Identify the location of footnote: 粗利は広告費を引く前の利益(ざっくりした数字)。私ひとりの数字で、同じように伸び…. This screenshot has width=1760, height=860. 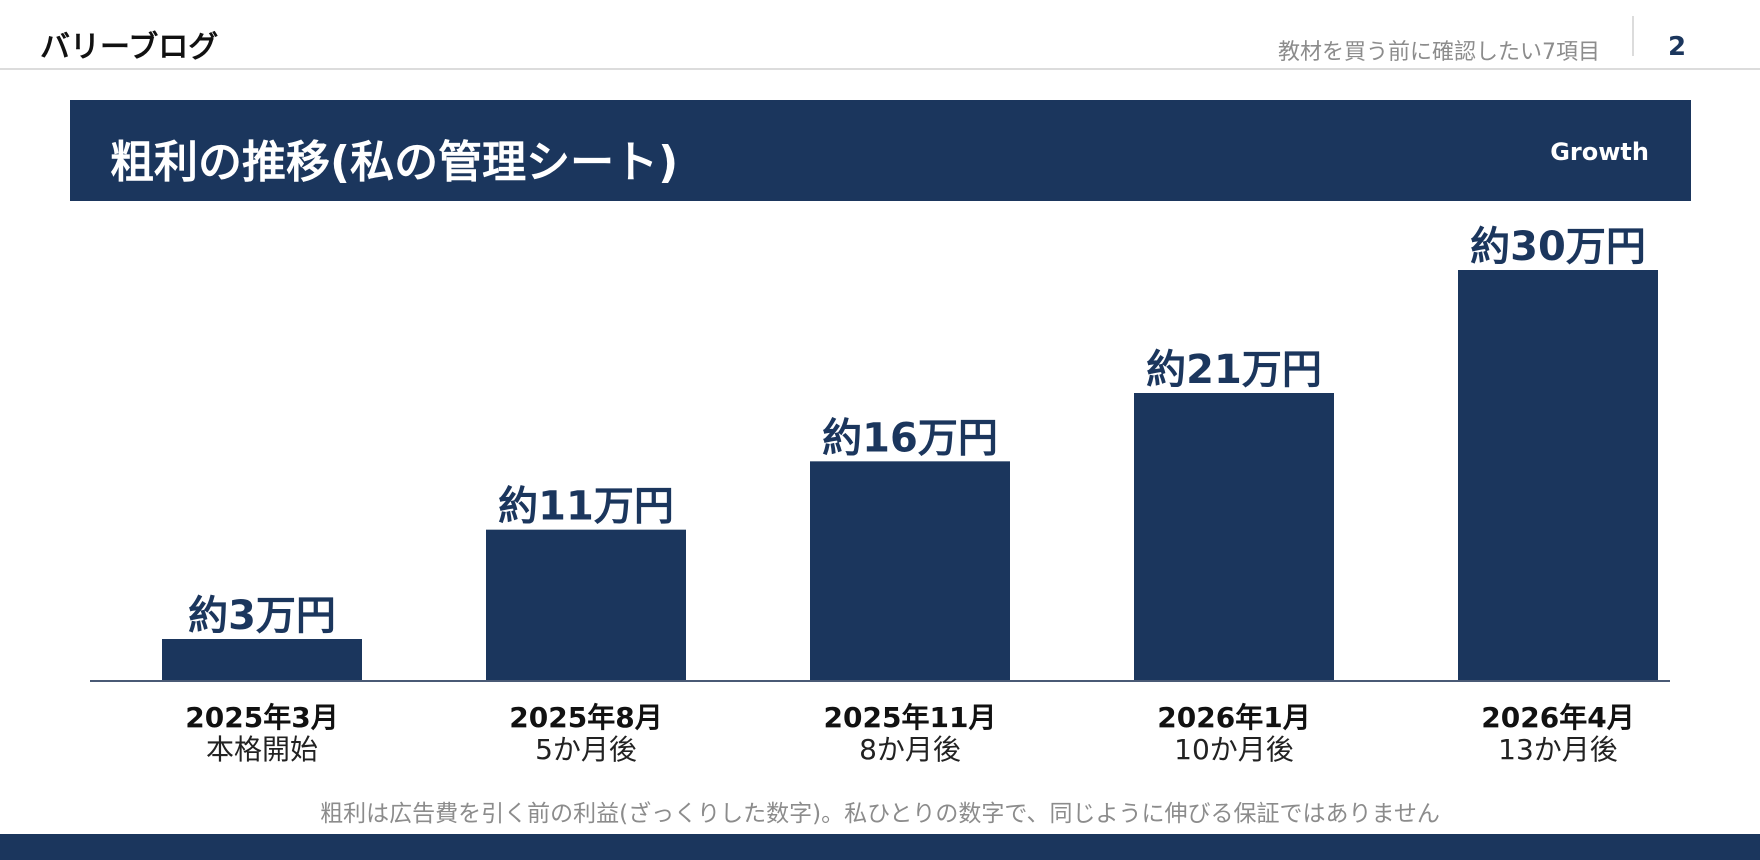
(880, 814).